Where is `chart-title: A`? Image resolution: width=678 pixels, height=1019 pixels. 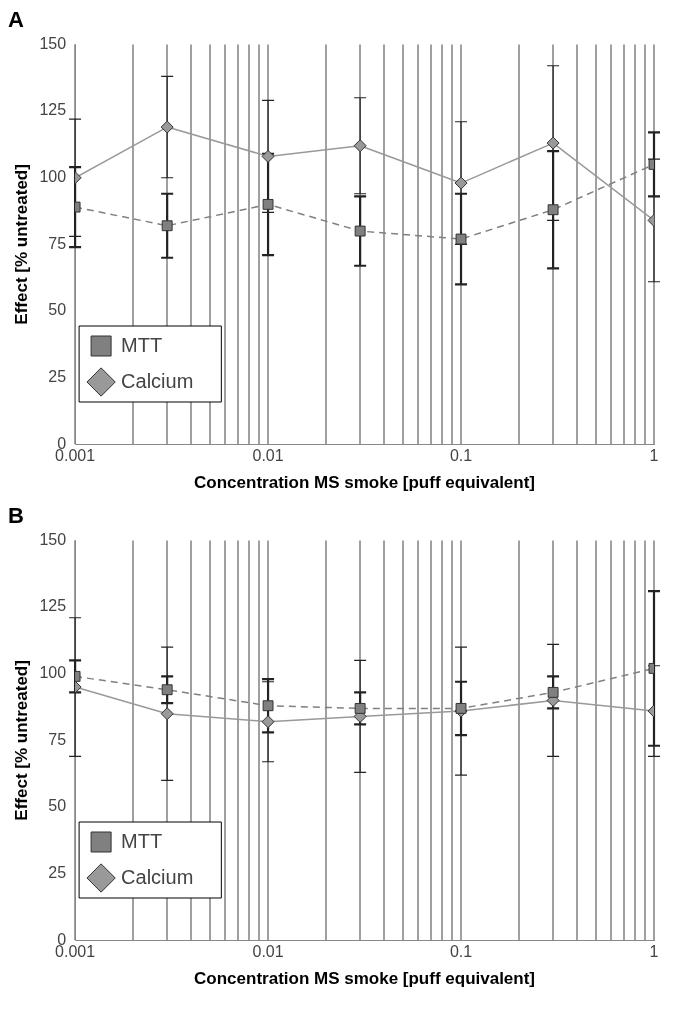 chart-title: A is located at coordinates (16, 20).